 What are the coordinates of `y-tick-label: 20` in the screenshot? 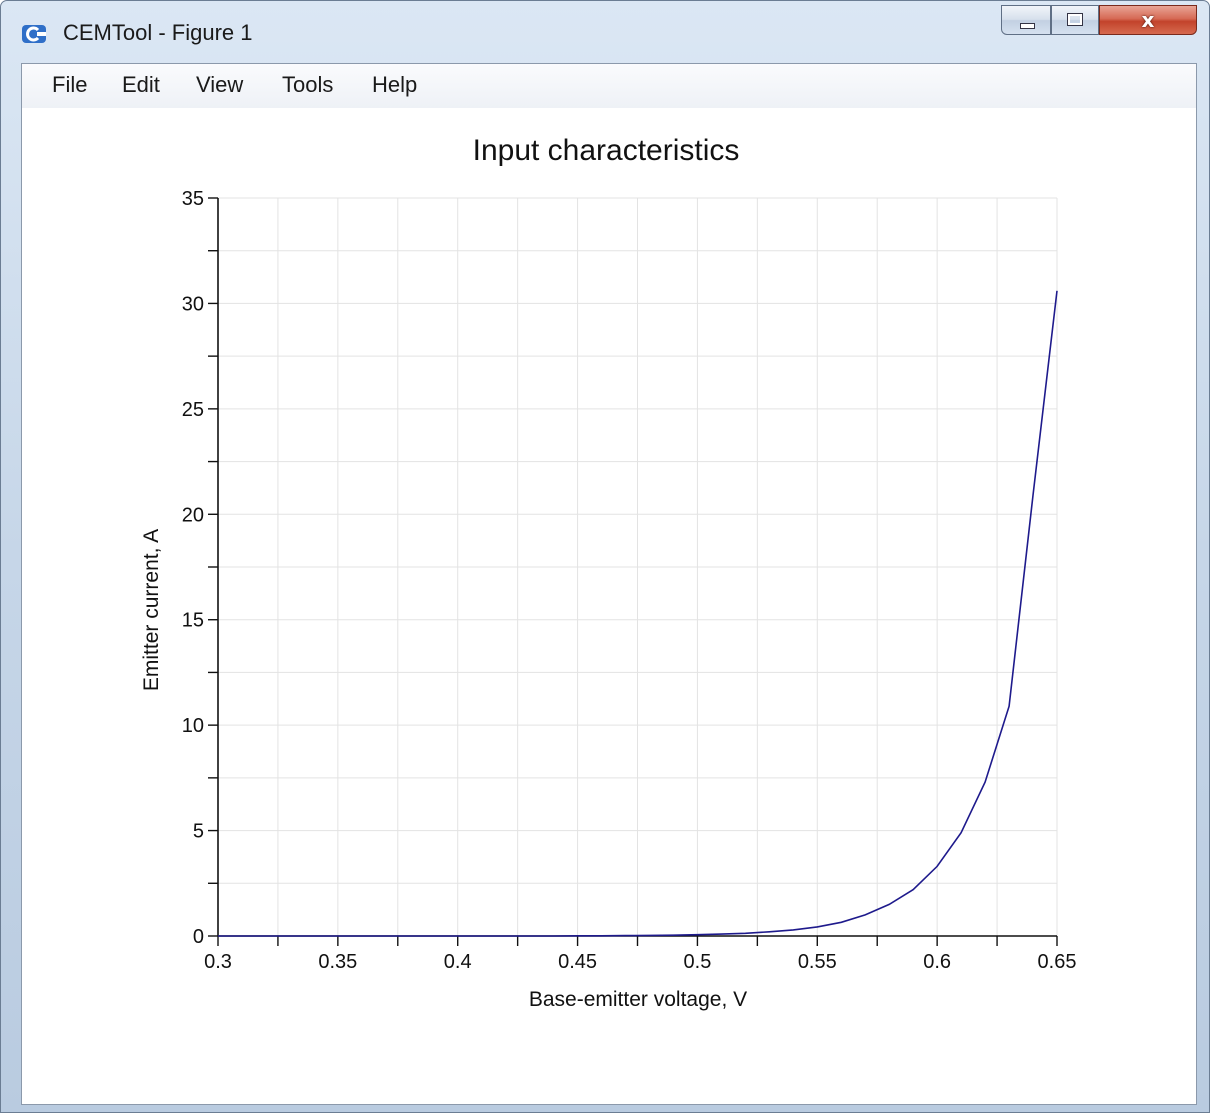 It's located at (193, 515).